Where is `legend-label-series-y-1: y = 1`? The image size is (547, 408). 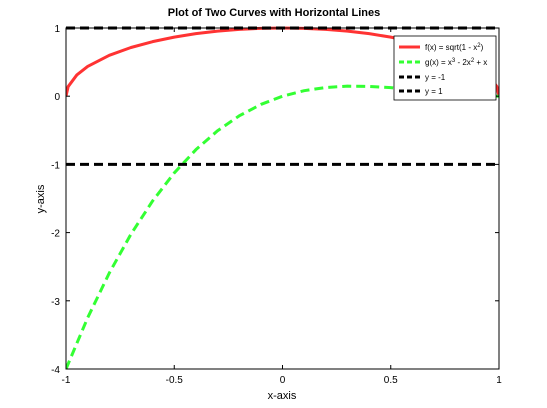
legend-label-series-y-1: y = 1 is located at coordinates (434, 91).